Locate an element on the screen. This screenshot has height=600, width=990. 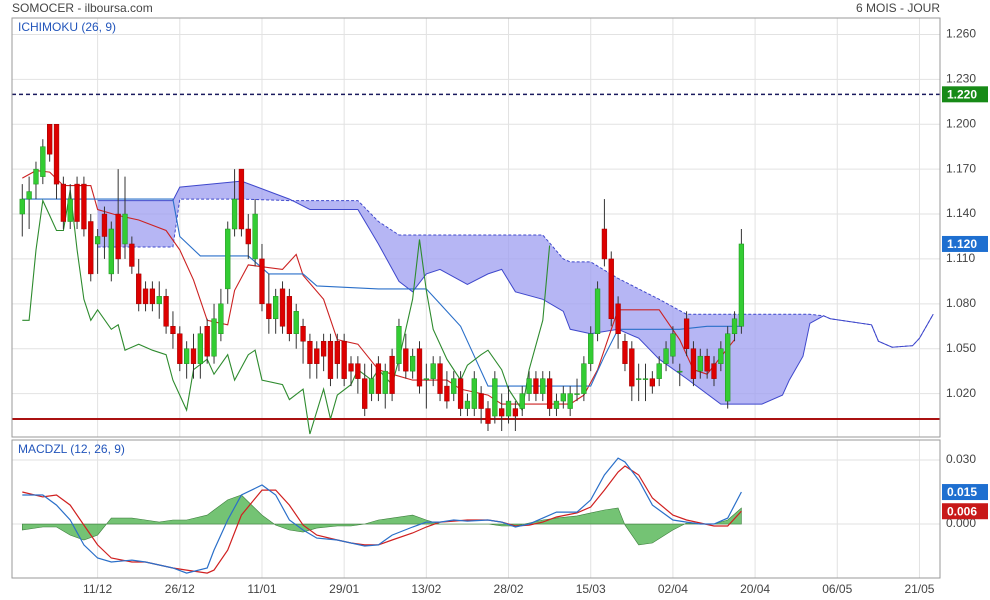
x-tick-label: 26/12 is located at coordinates (180, 589).